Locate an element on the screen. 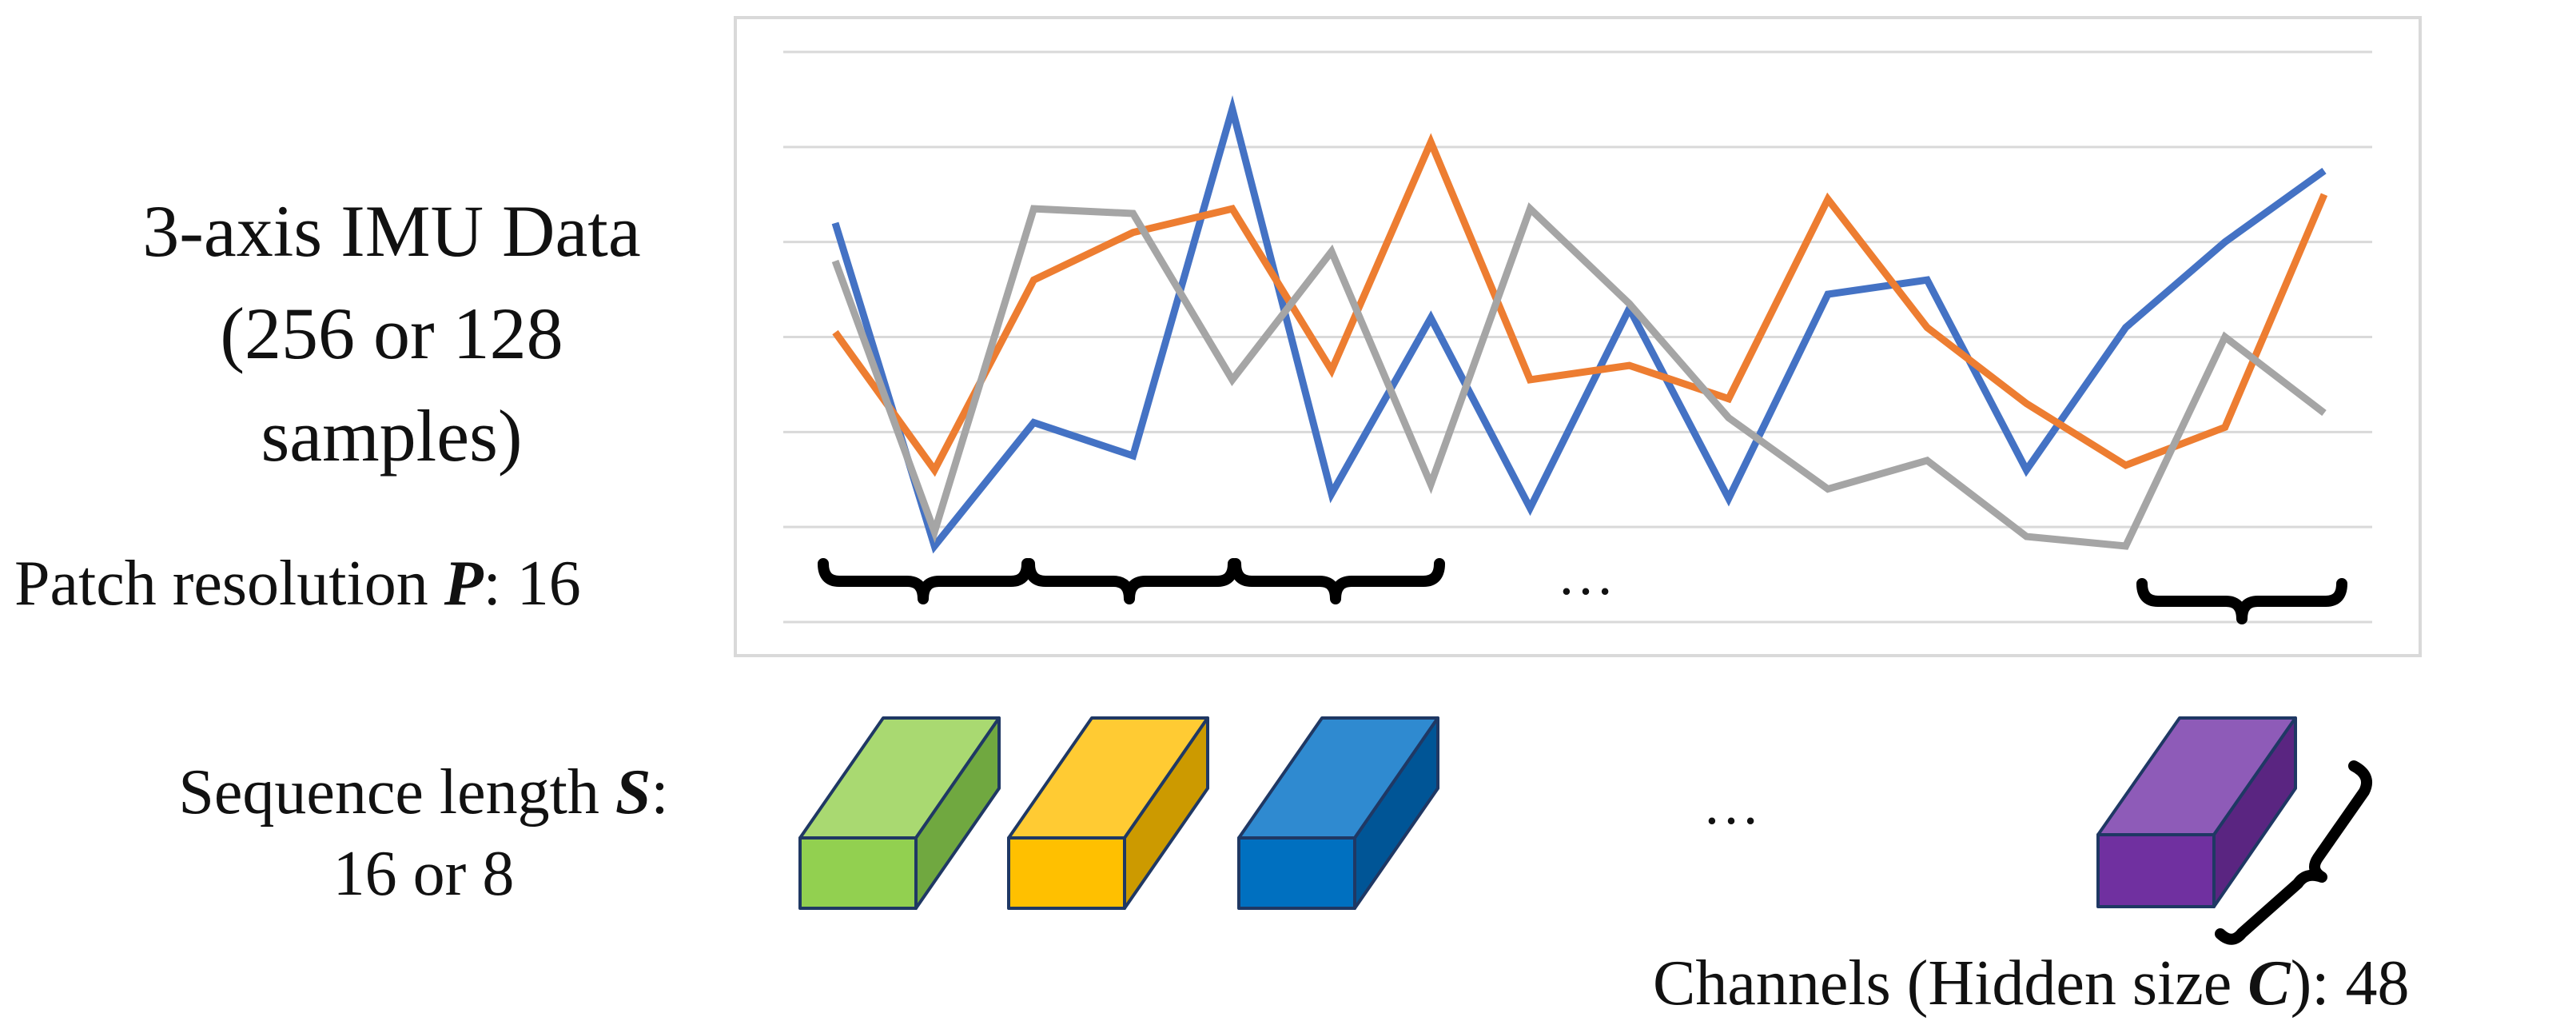 The width and height of the screenshot is (2576, 1033). channels-suffix: ): 48 is located at coordinates (2350, 984).